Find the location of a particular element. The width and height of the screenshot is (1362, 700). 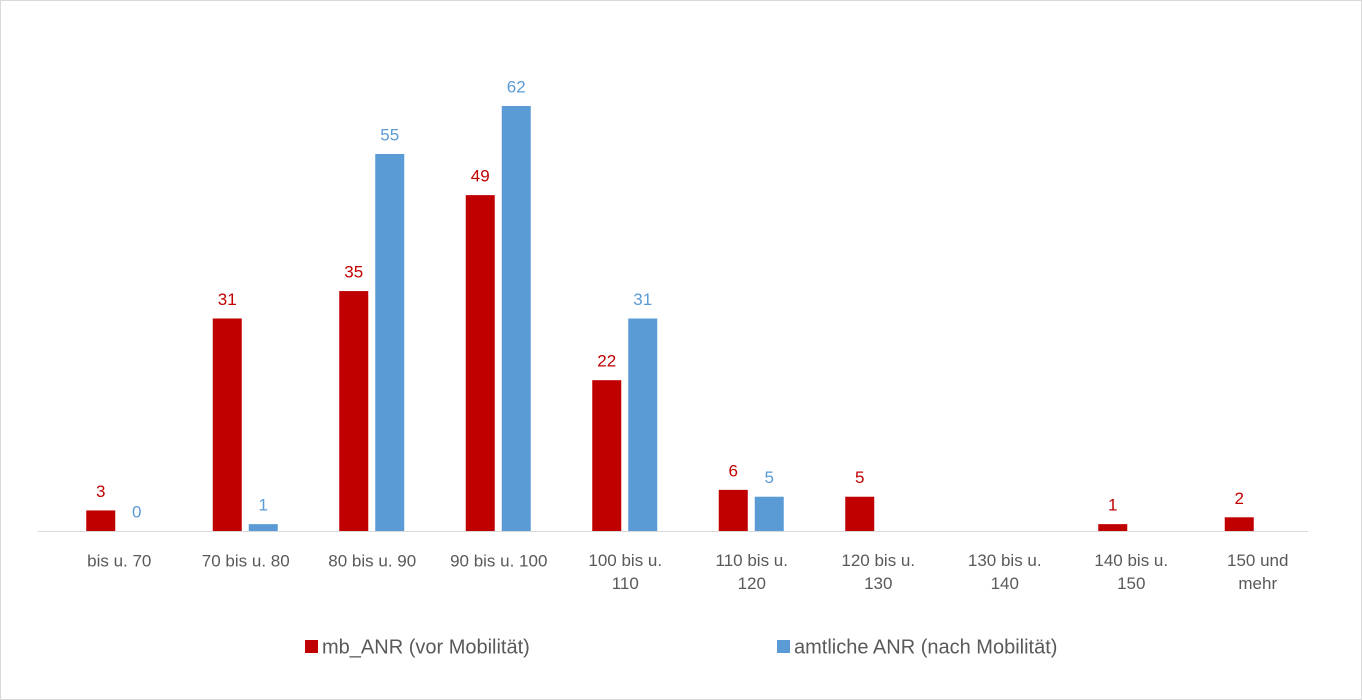

legend-label: amtliche ANR (nach Mobilität) is located at coordinates (925, 647).